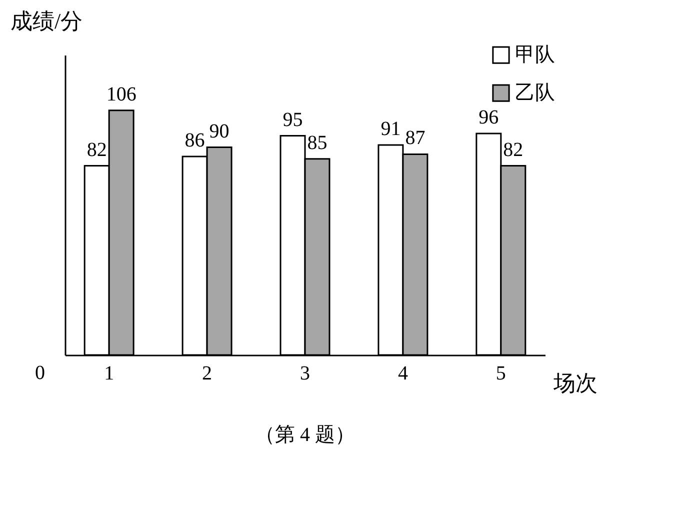 This screenshot has width=691, height=518. I want to click on data-label: 106, so click(121, 94).